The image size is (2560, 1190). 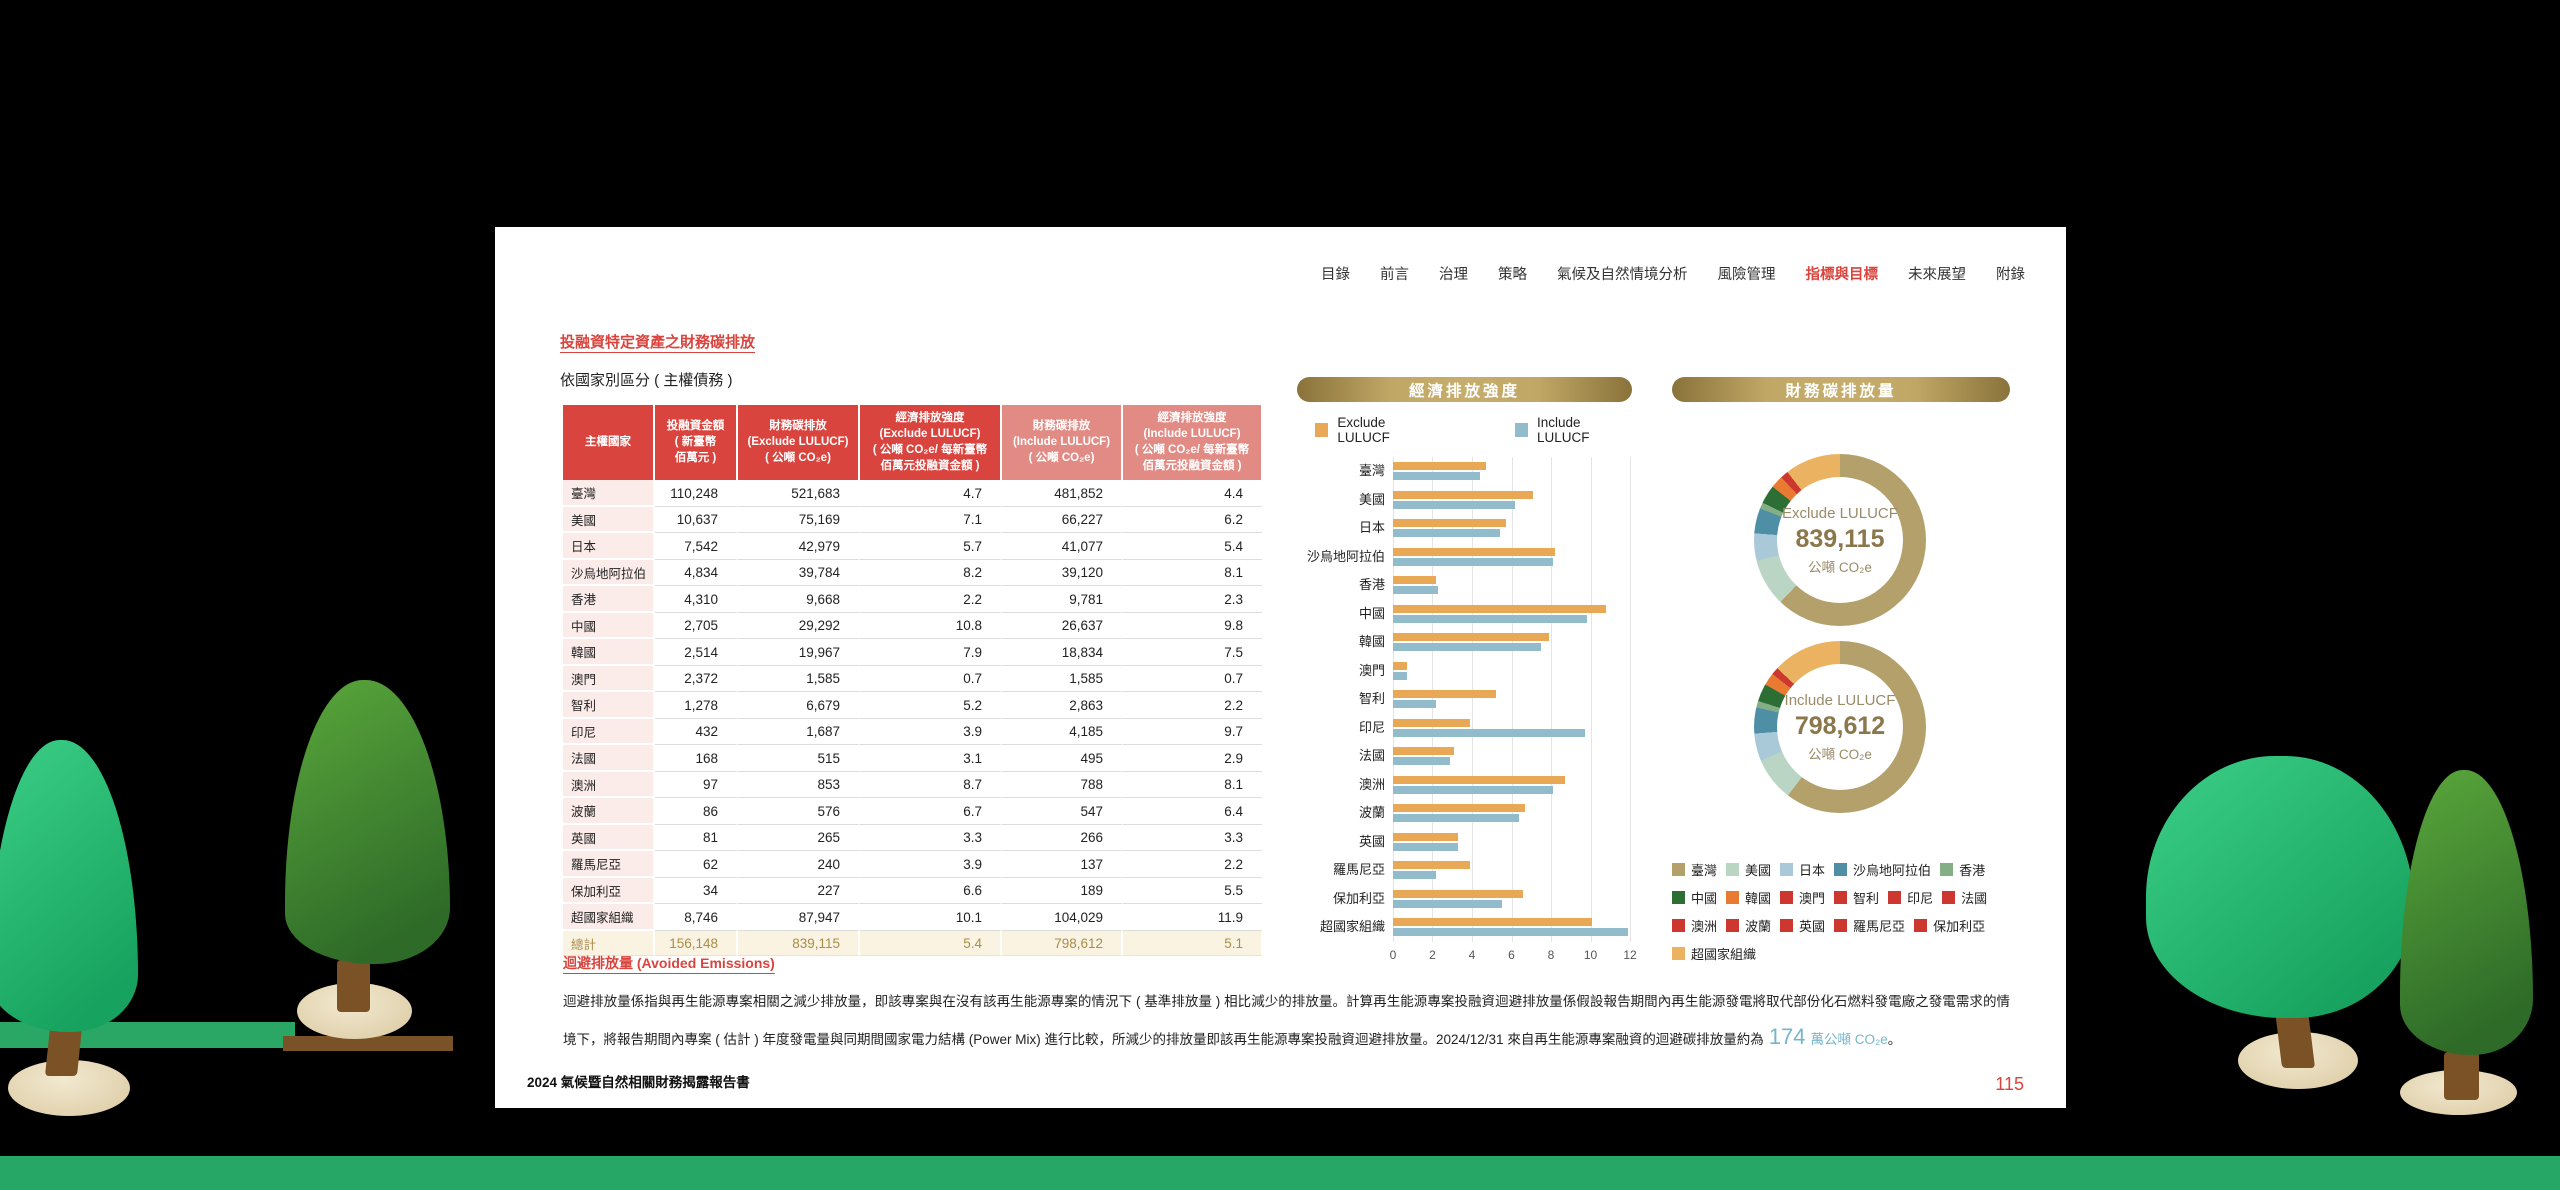 I want to click on donut-legend-item: 超國家組織, so click(x=1714, y=953).